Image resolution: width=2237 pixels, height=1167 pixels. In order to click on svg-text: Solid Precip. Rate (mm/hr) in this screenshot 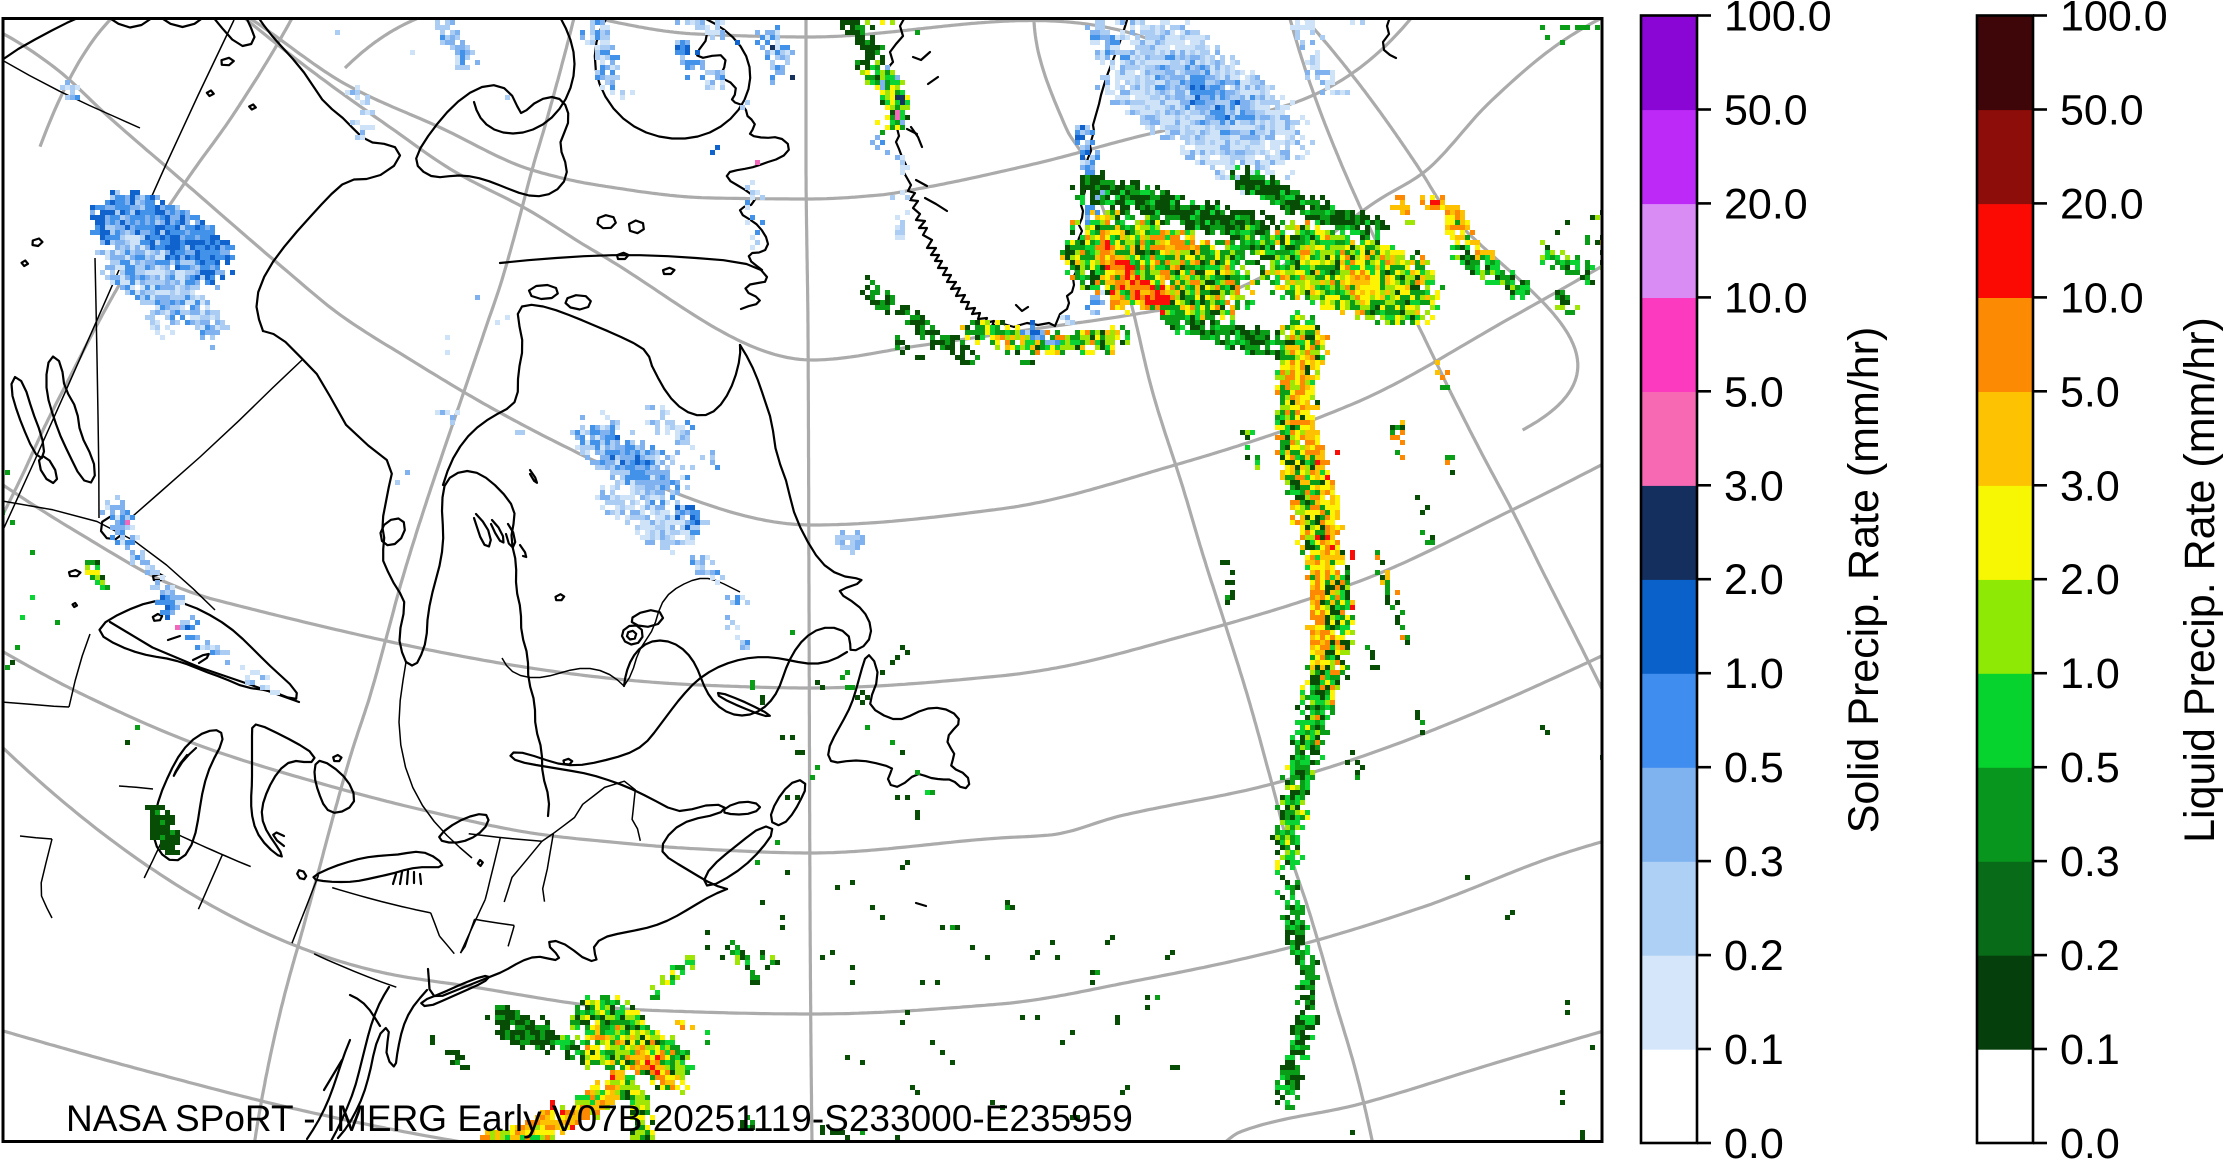, I will do `click(1864, 580)`.